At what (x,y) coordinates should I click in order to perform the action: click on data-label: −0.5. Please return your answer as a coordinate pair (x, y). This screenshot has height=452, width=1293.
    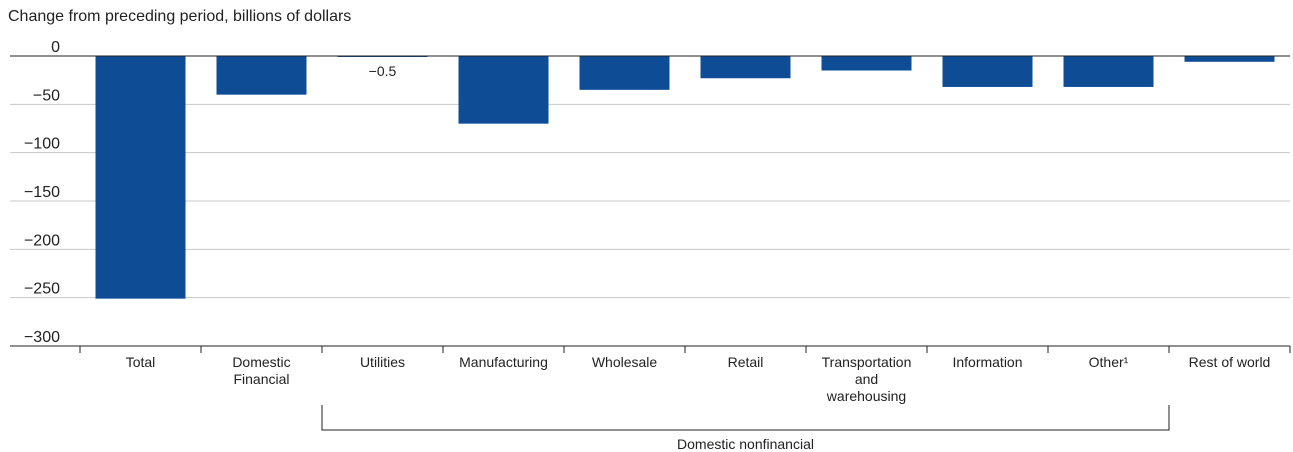
    Looking at the image, I should click on (383, 71).